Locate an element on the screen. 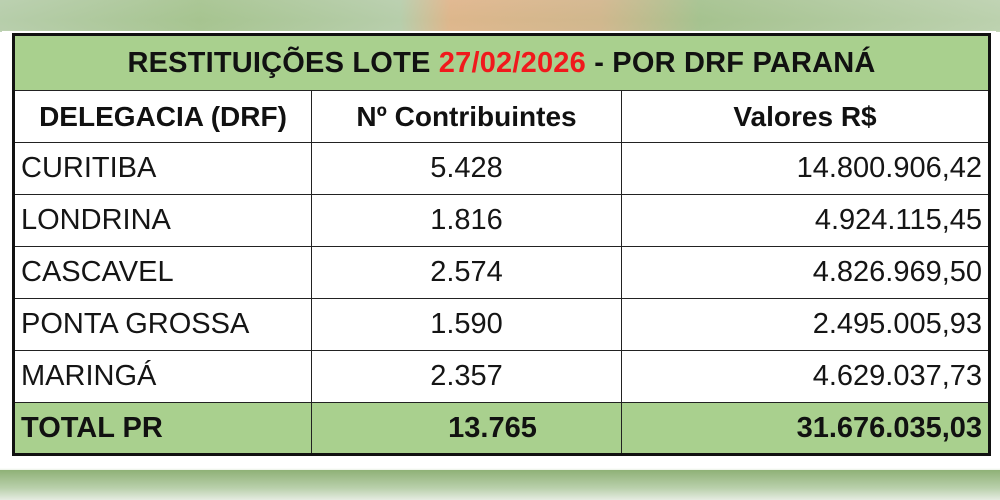  cell-contribuintes: 5.428 is located at coordinates (466, 168).